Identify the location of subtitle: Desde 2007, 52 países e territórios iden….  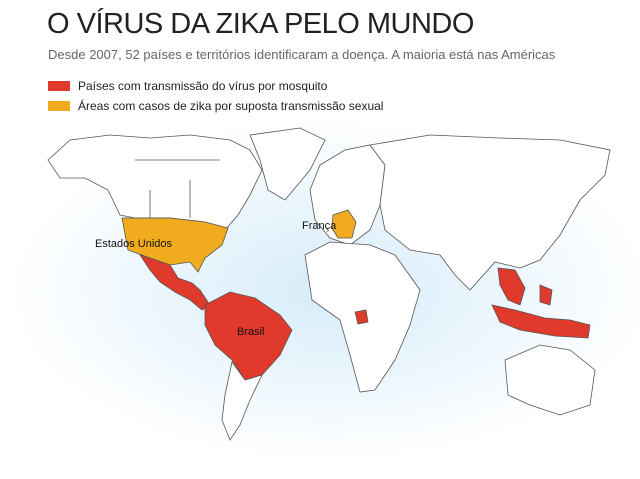
(302, 54).